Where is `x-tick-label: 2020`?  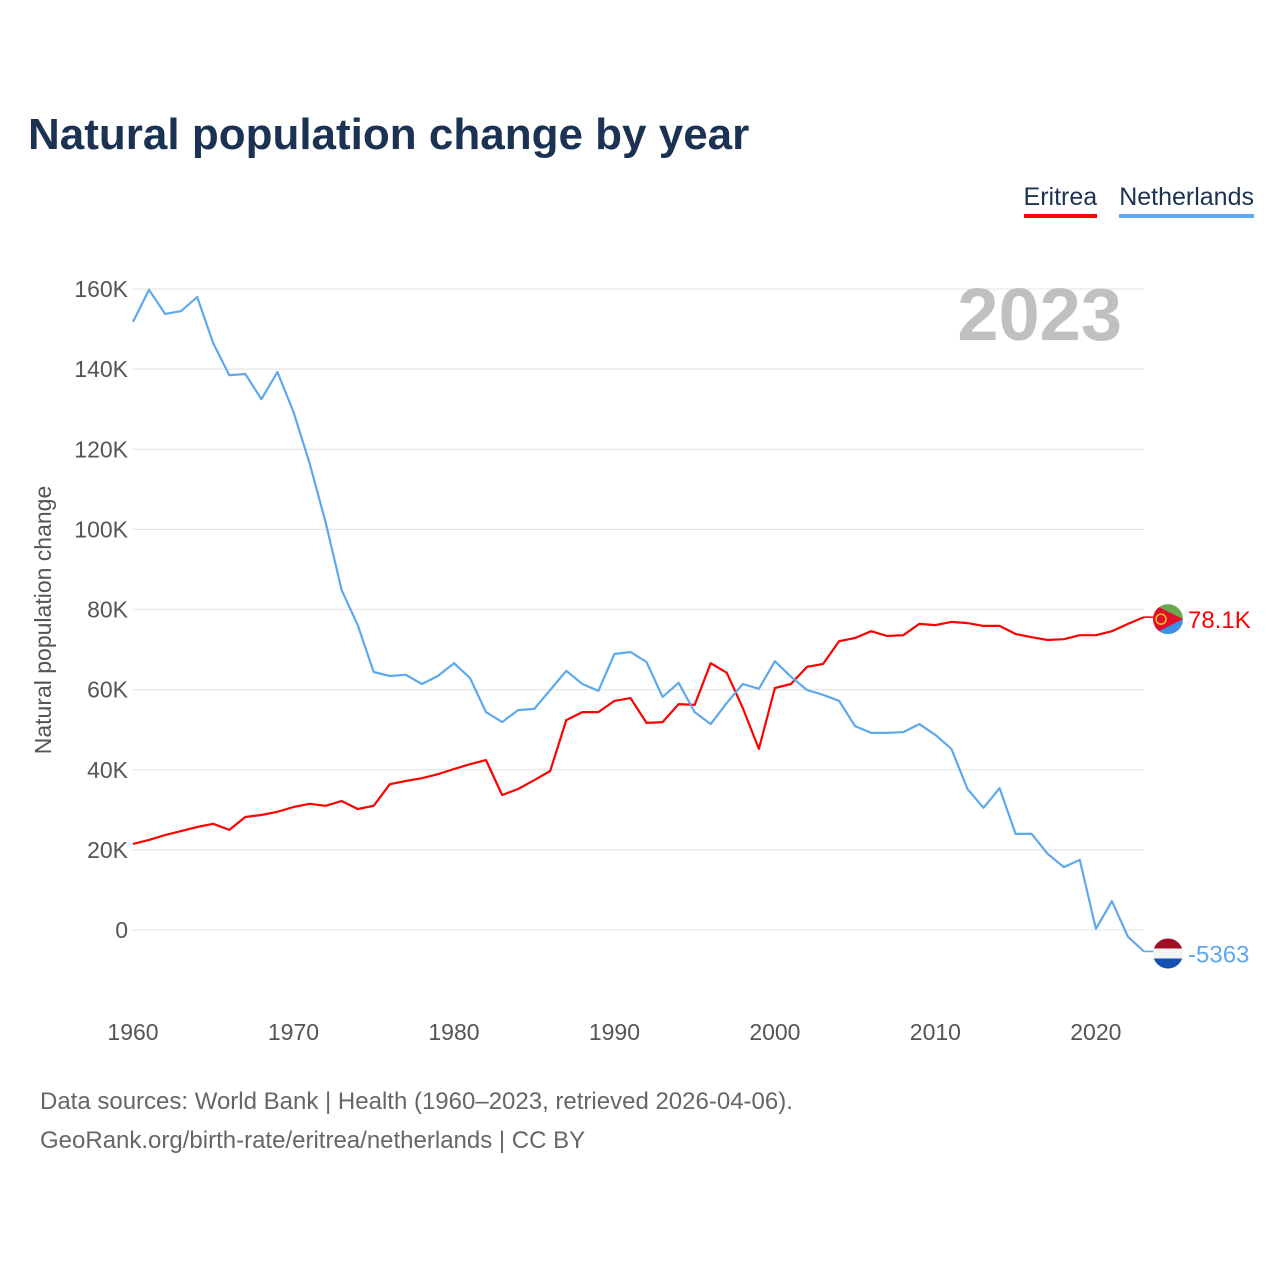 x-tick-label: 2020 is located at coordinates (1095, 1032).